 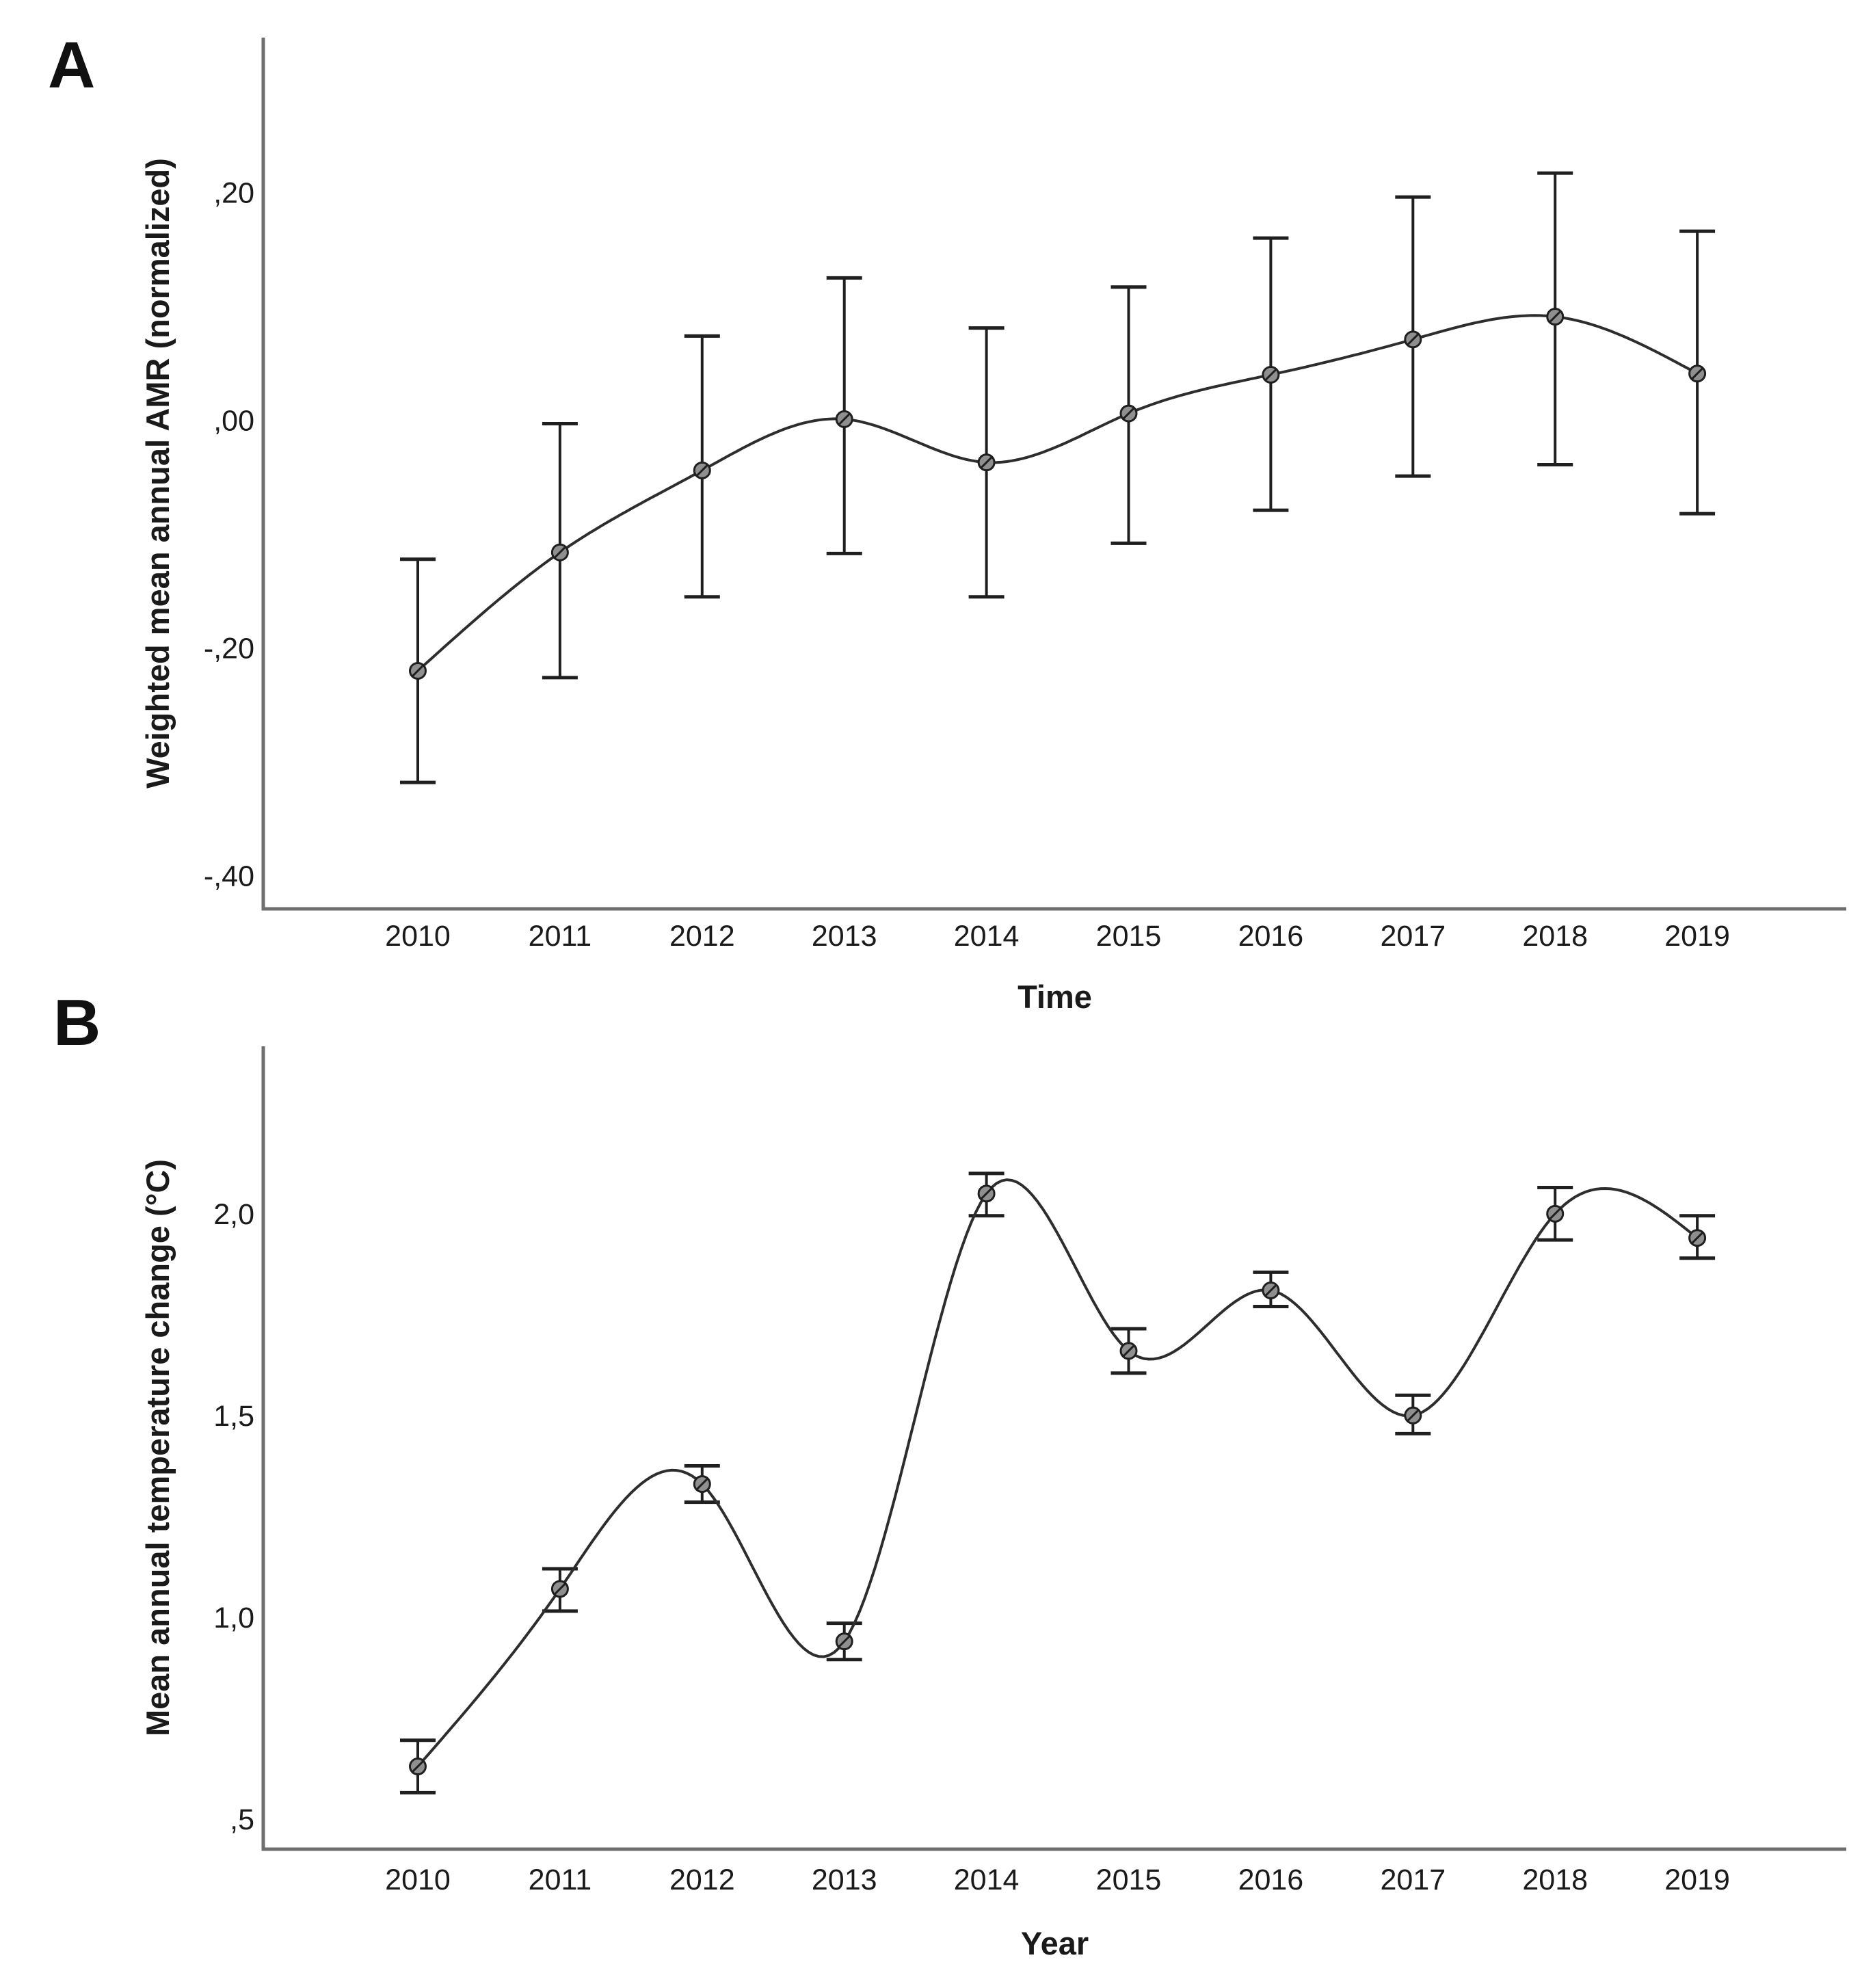 I want to click on y-tick-label: ,00, so click(x=233, y=421).